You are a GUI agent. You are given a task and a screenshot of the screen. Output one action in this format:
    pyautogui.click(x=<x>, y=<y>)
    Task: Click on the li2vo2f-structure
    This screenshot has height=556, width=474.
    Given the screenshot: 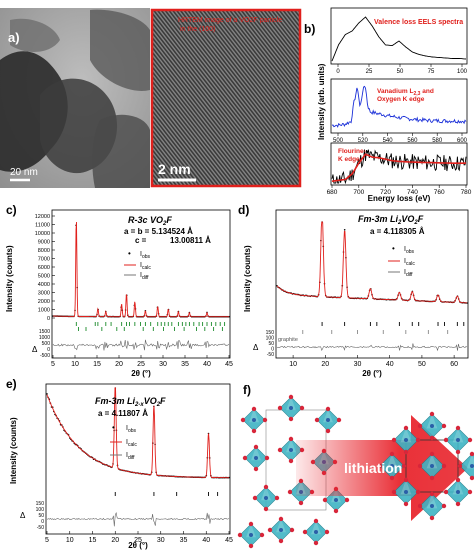 What is the action you would take?
    pyautogui.click(x=425, y=466)
    